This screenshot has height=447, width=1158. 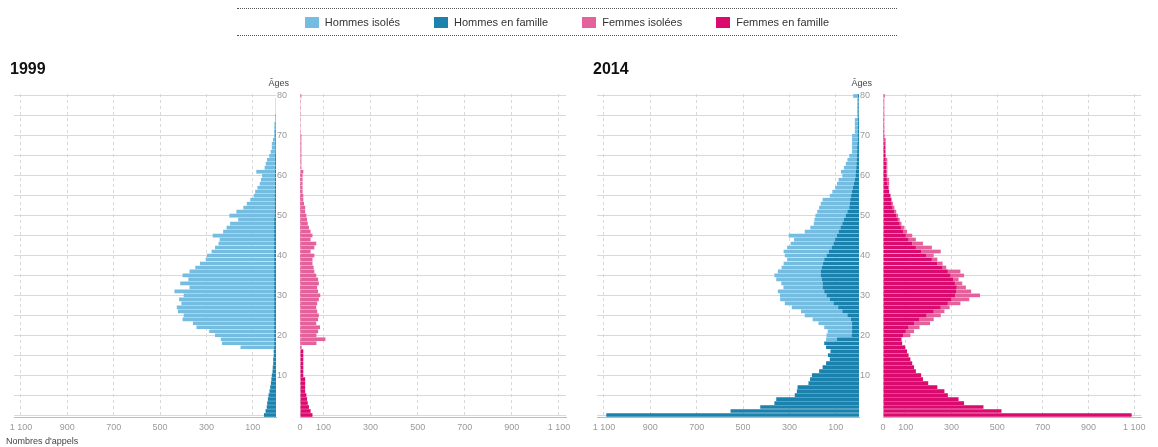 I want to click on legend-label: Hommes en famille, so click(x=501, y=22).